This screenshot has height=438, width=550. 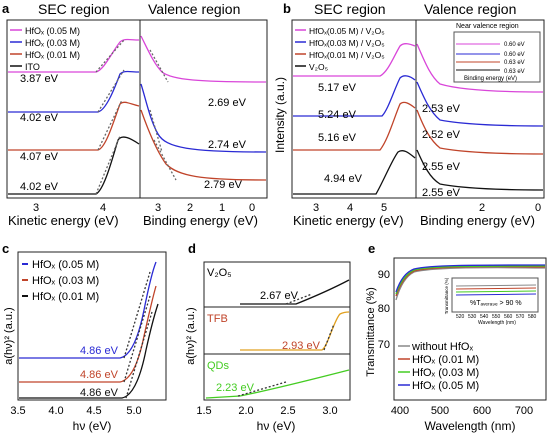 I want to click on value-a-sec-3: 4.02 eV, so click(x=39, y=187).